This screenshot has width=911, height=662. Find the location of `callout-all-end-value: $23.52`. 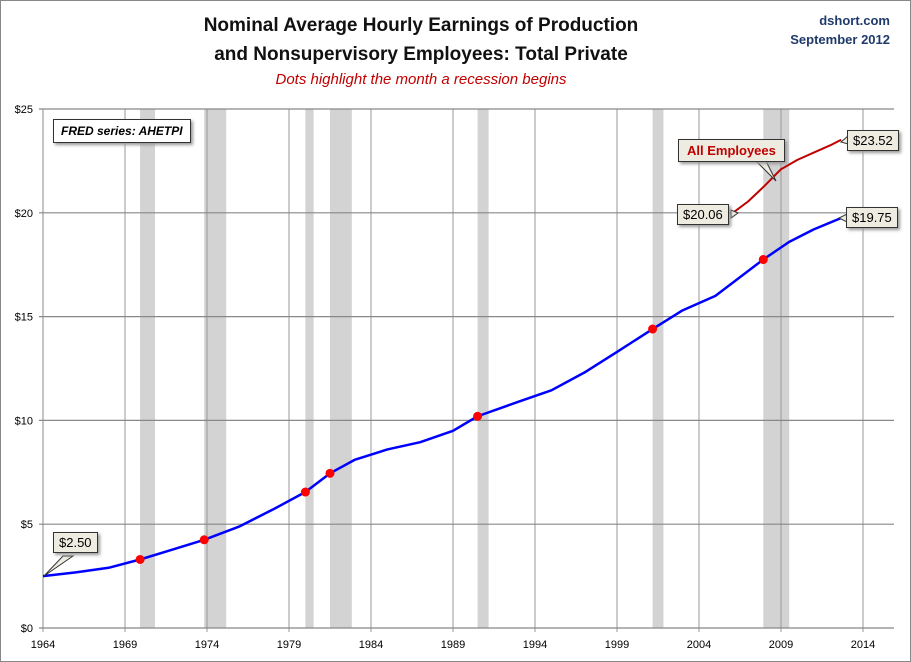

callout-all-end-value: $23.52 is located at coordinates (873, 140).